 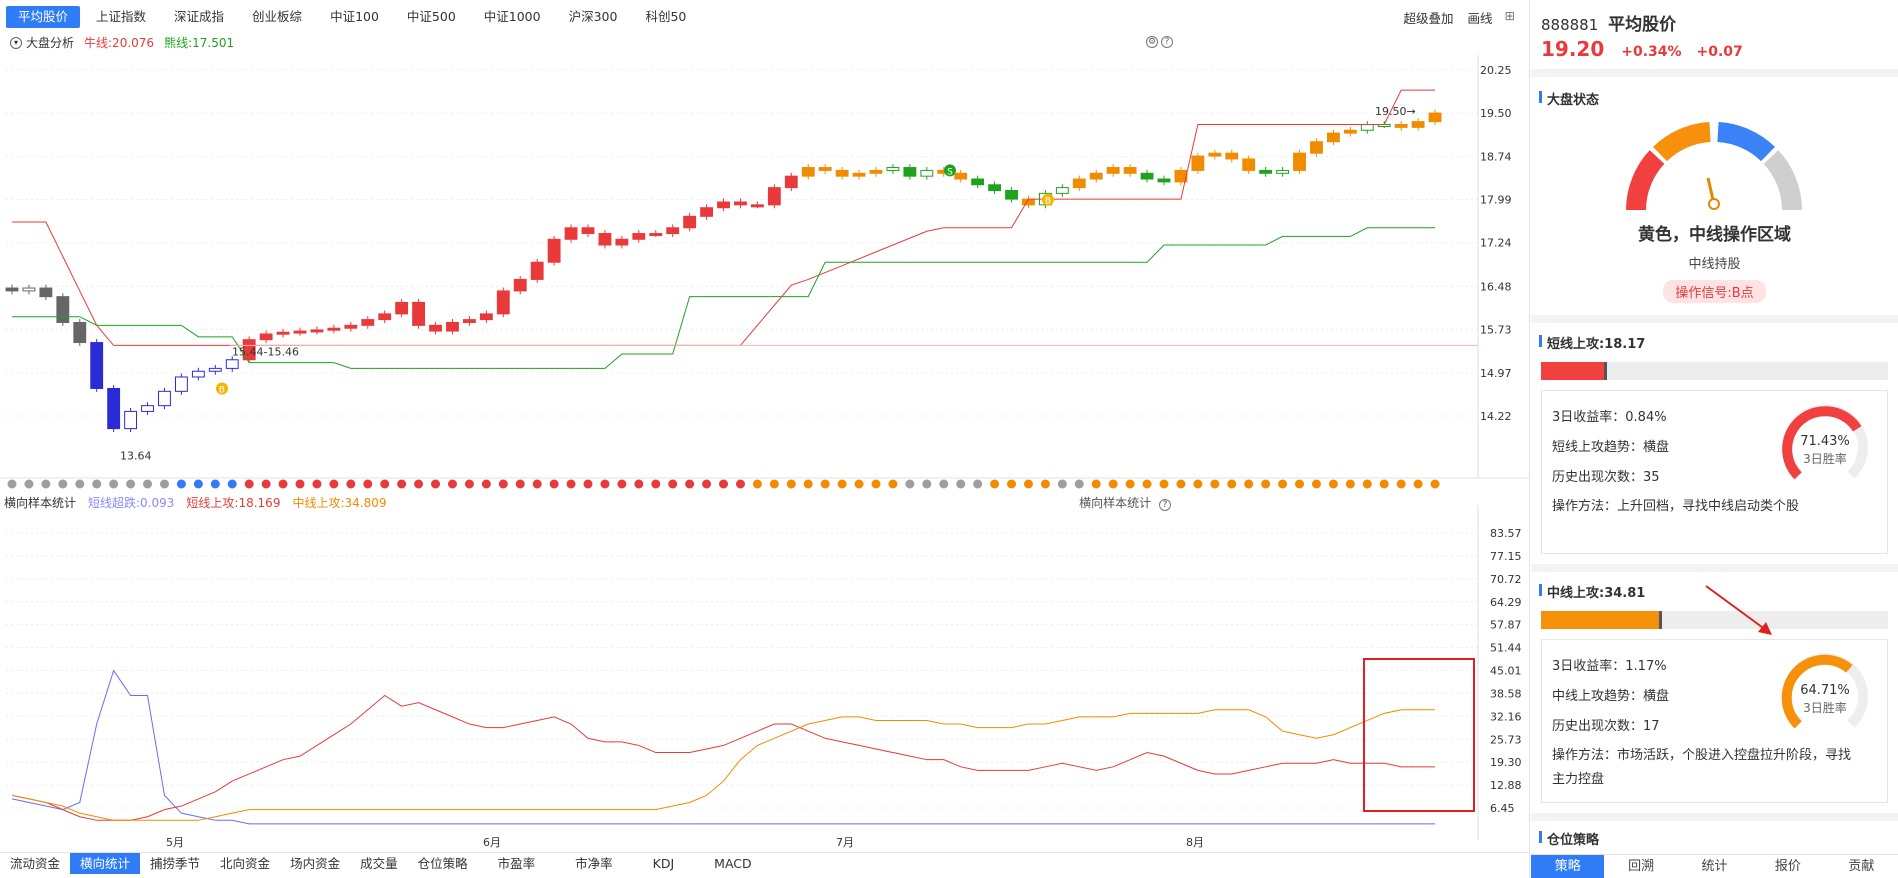 What do you see at coordinates (1574, 371) in the screenshot?
I see `short-up-bar-fill` at bounding box center [1574, 371].